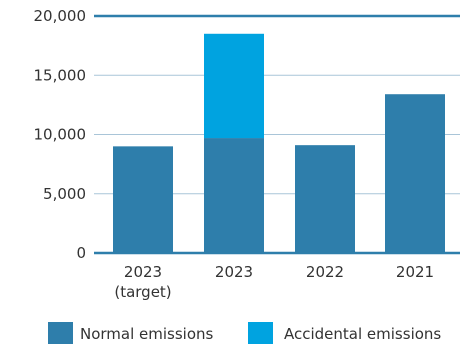 The height and width of the screenshot is (345, 467). Describe the element at coordinates (260, 333) in the screenshot. I see `legend-swatch-accidental` at that location.